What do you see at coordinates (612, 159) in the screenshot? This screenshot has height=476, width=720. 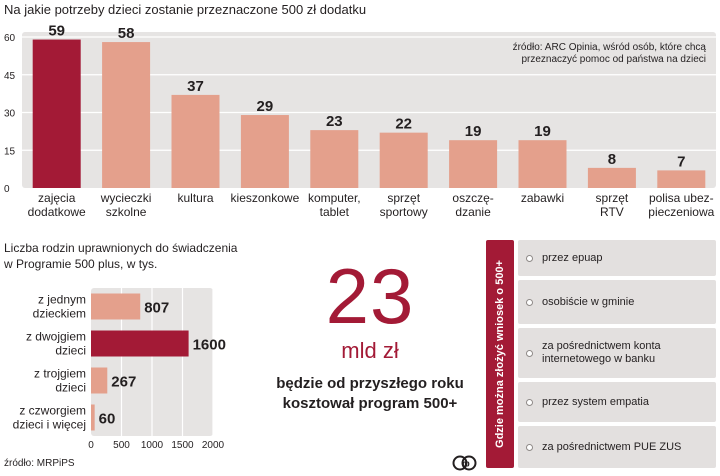 I see `top-bar-value-label: 8` at bounding box center [612, 159].